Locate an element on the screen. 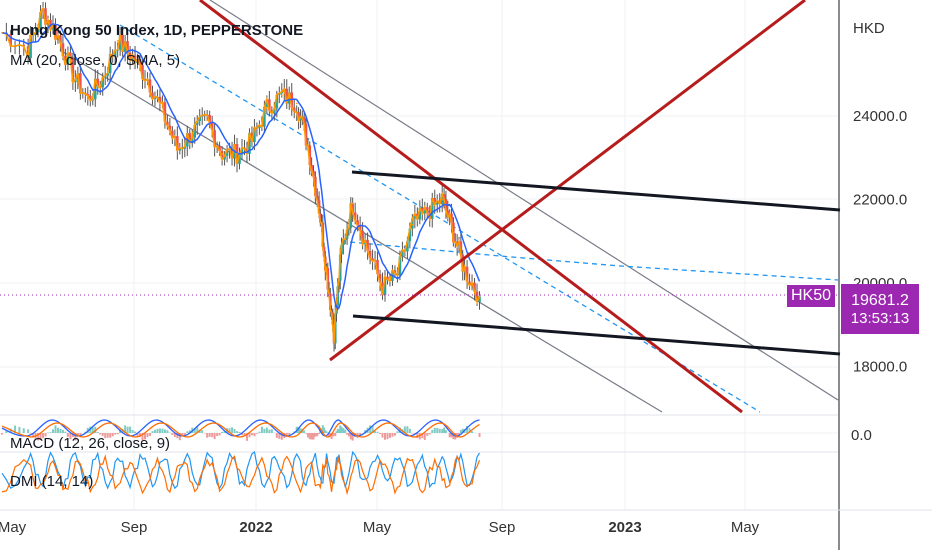  last-price-value: 19681.2 is located at coordinates (880, 300).